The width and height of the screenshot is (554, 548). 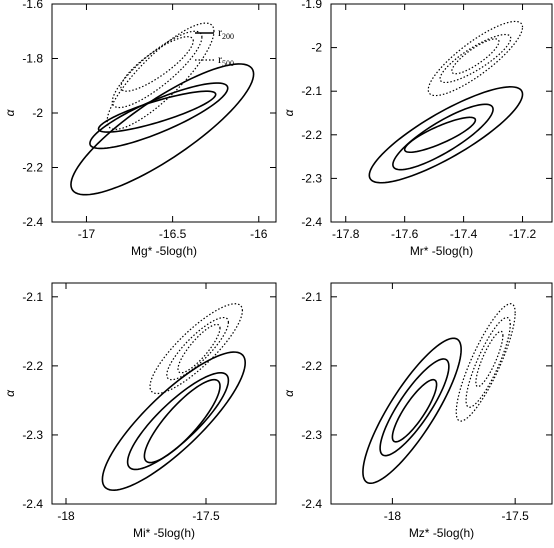 What do you see at coordinates (441, 251) in the screenshot?
I see `x-axis-label: Mr* -5log(h)` at bounding box center [441, 251].